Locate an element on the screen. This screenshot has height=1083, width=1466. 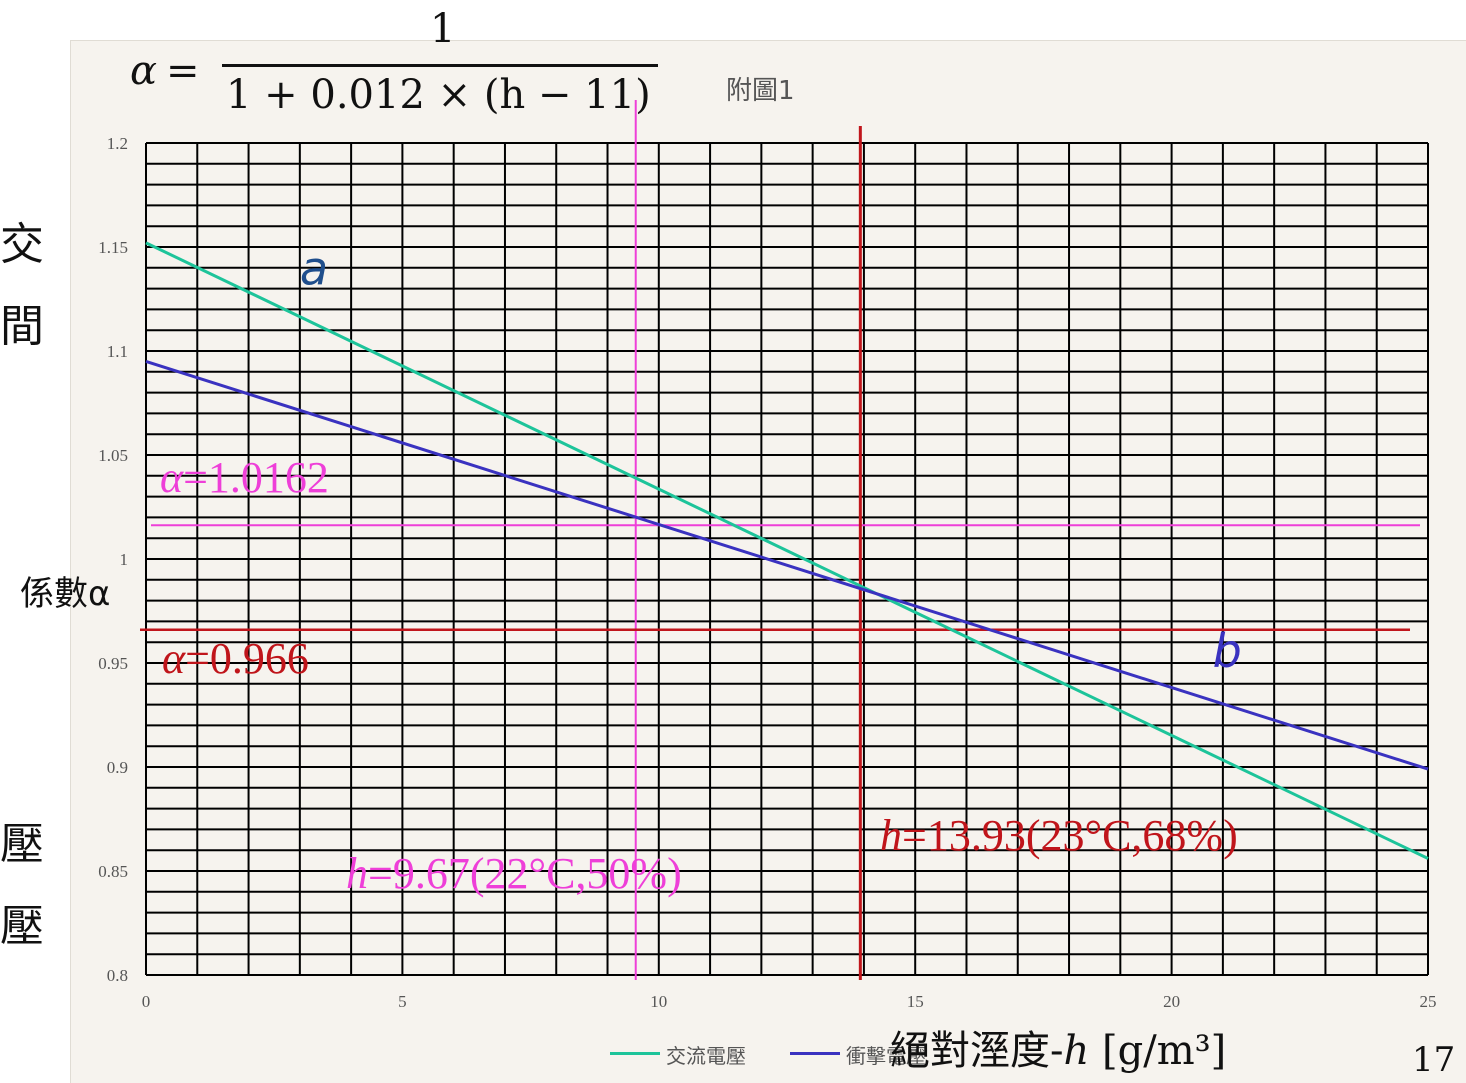
x-tick-label: 0 is located at coordinates (146, 1001).